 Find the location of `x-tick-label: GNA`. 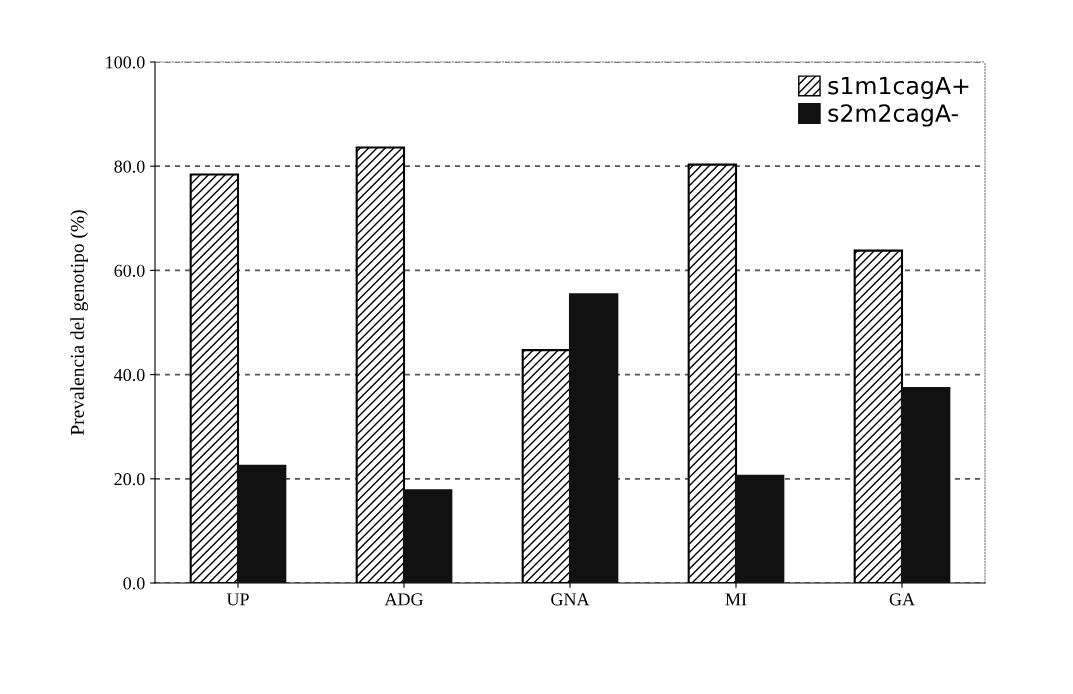

x-tick-label: GNA is located at coordinates (570, 599).